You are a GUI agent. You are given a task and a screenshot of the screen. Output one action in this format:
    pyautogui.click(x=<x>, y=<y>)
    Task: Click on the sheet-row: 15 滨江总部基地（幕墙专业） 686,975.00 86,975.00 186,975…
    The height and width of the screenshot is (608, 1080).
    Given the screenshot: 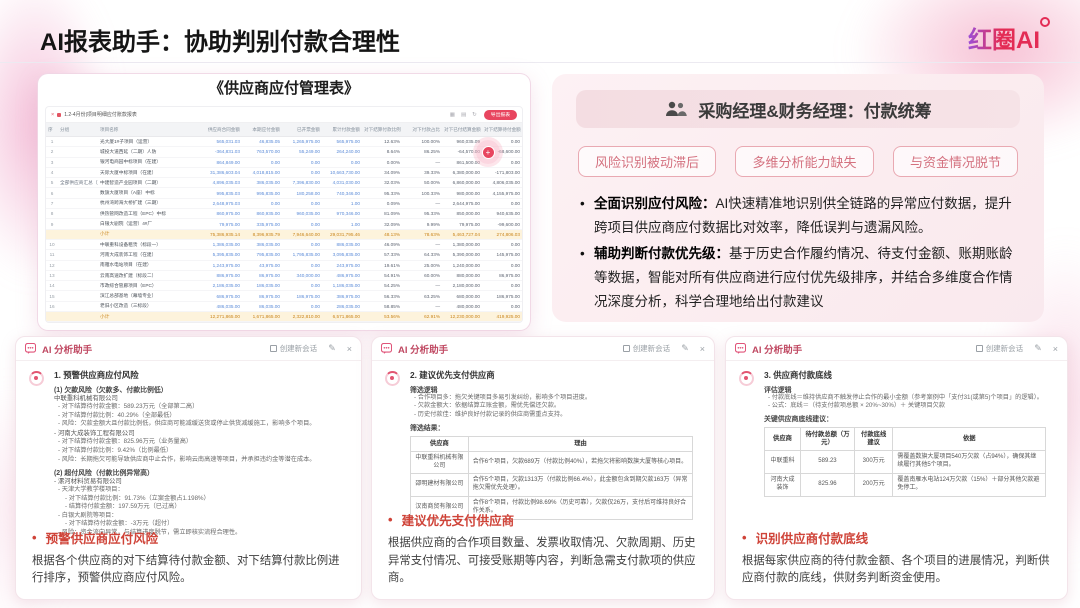 What is the action you would take?
    pyautogui.click(x=284, y=296)
    